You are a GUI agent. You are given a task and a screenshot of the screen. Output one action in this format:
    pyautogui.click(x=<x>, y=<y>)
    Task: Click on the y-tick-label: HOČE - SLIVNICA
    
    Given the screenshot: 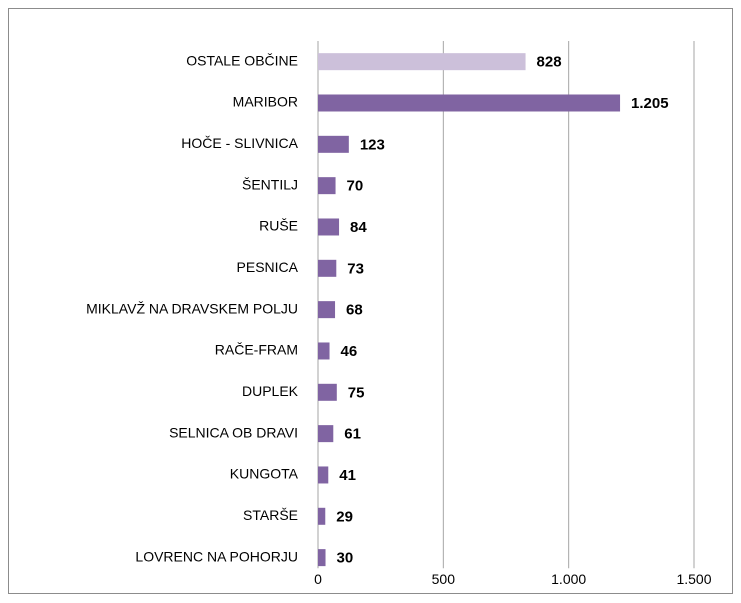 What is the action you would take?
    pyautogui.click(x=239, y=143)
    